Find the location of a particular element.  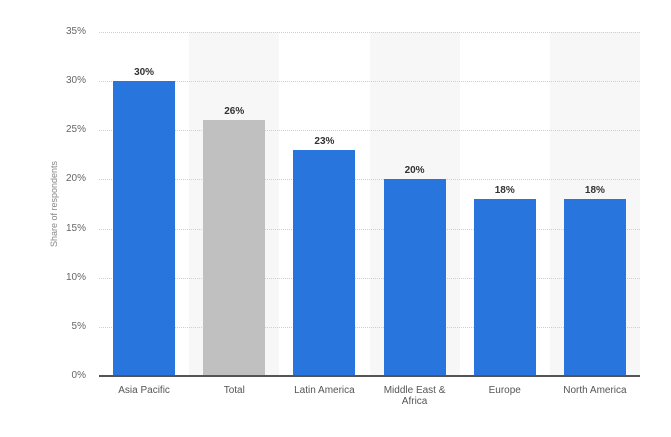

x-tick-label: Middle East & Africa is located at coordinates (414, 396).